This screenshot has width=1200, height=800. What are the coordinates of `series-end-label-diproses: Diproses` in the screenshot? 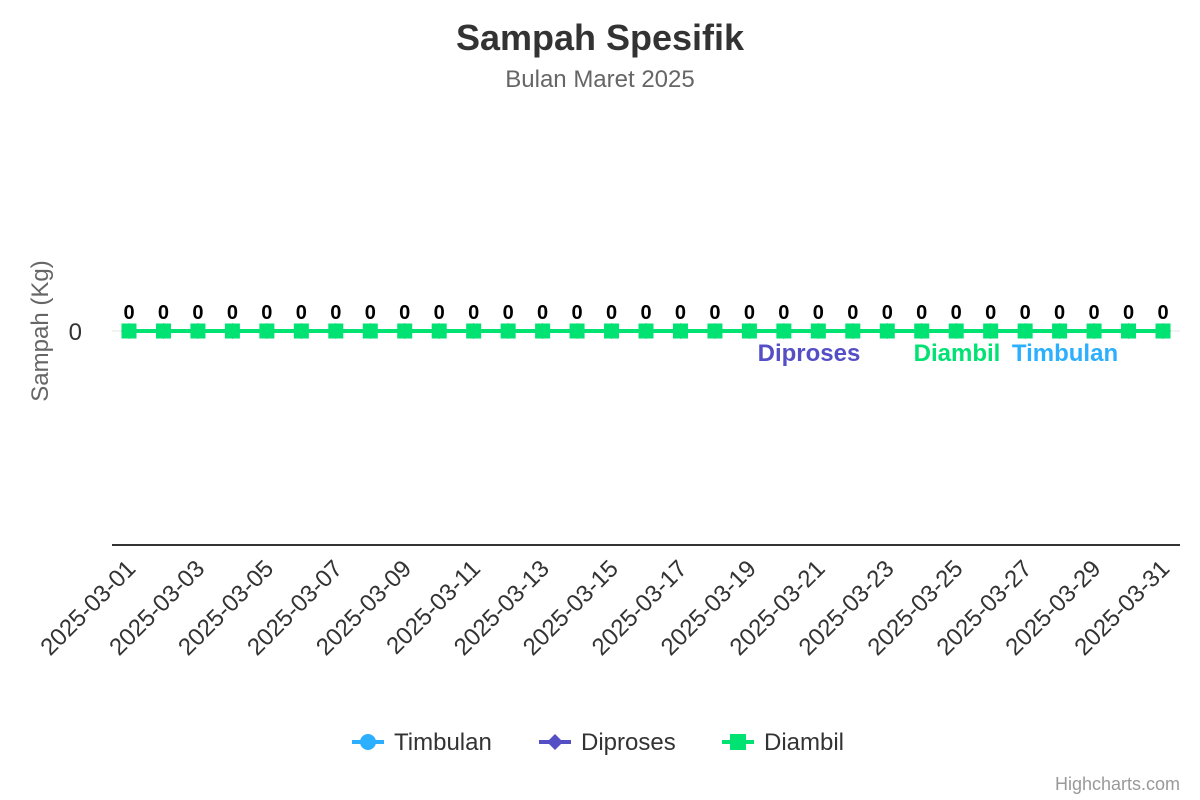 It's located at (809, 353).